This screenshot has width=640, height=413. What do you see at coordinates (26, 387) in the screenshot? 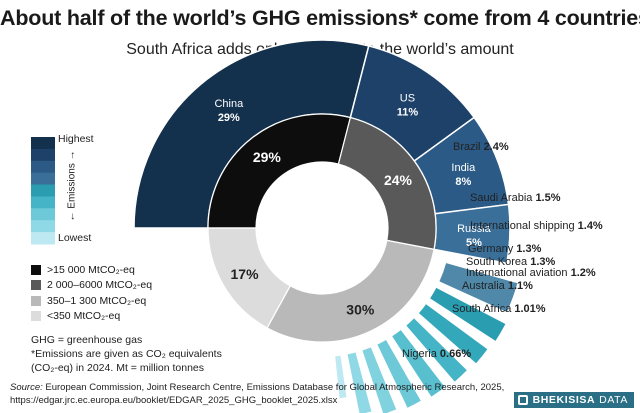
I see `source-prefix: Source:` at bounding box center [26, 387].